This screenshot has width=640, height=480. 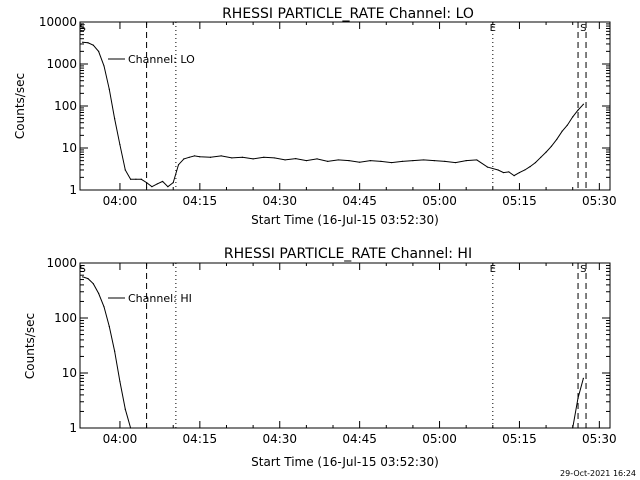 I want to click on x-tick-label: 04:15, so click(x=200, y=439).